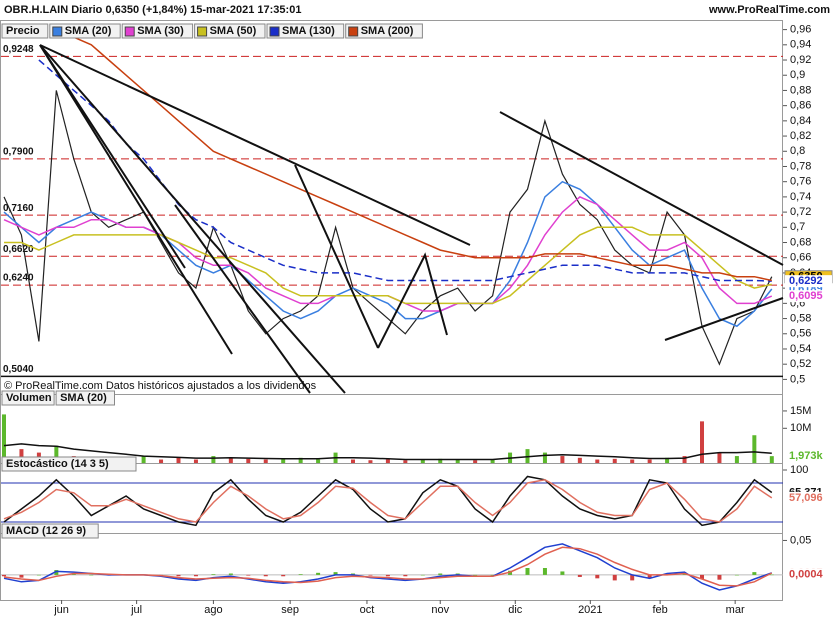 The height and width of the screenshot is (620, 835). I want to click on x-tick-label: nov, so click(440, 610).